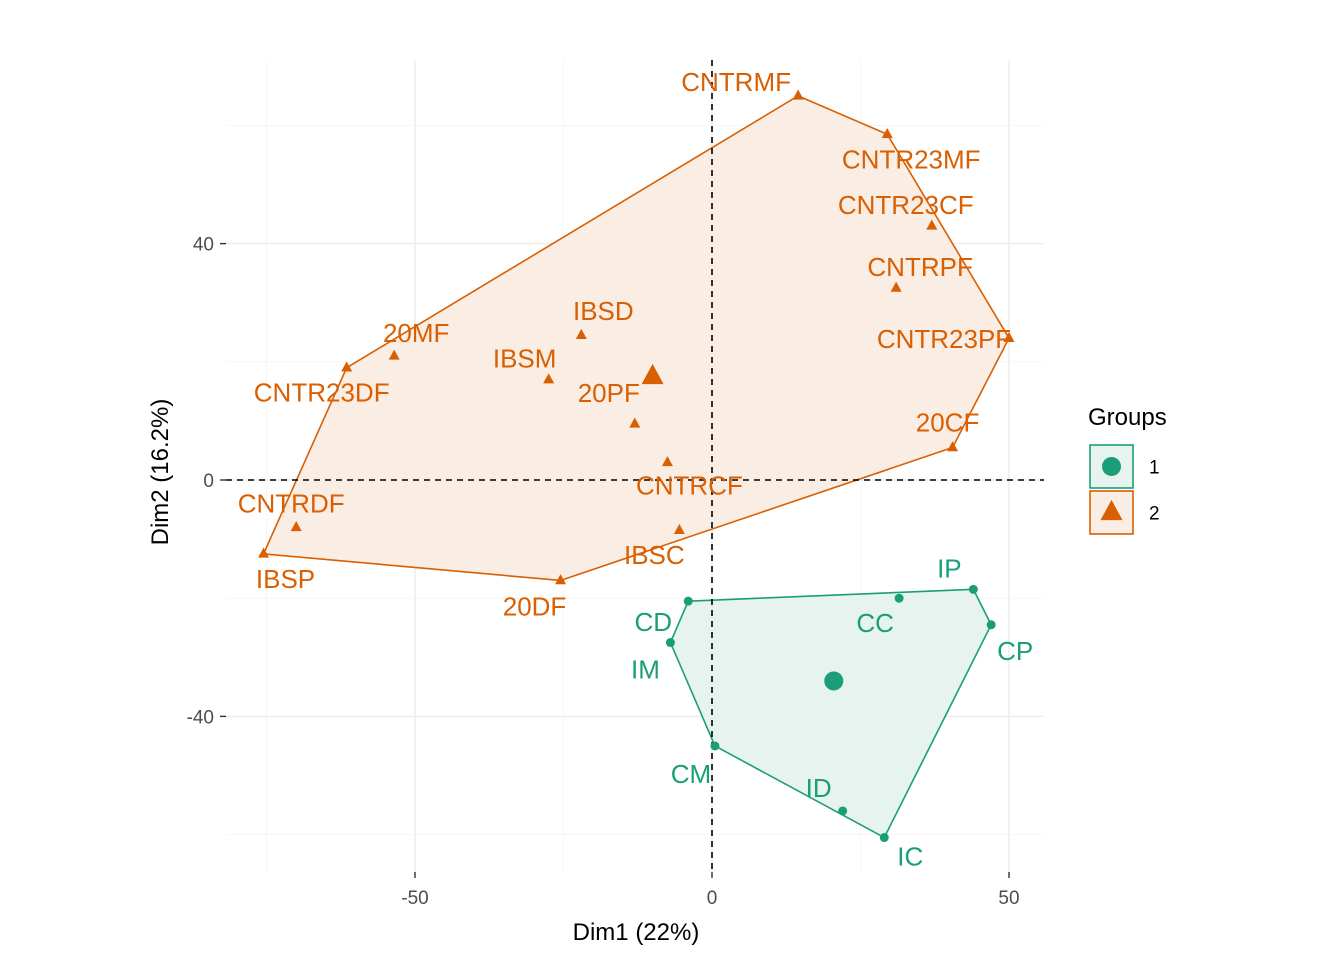 Image resolution: width=1344 pixels, height=960 pixels. I want to click on label-20CF: 20CF, so click(948, 422).